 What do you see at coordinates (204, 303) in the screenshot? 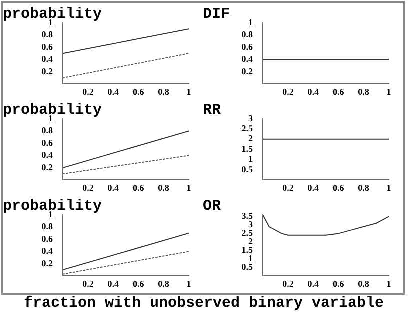
I see `text: fraction with unobserved binary variable` at bounding box center [204, 303].